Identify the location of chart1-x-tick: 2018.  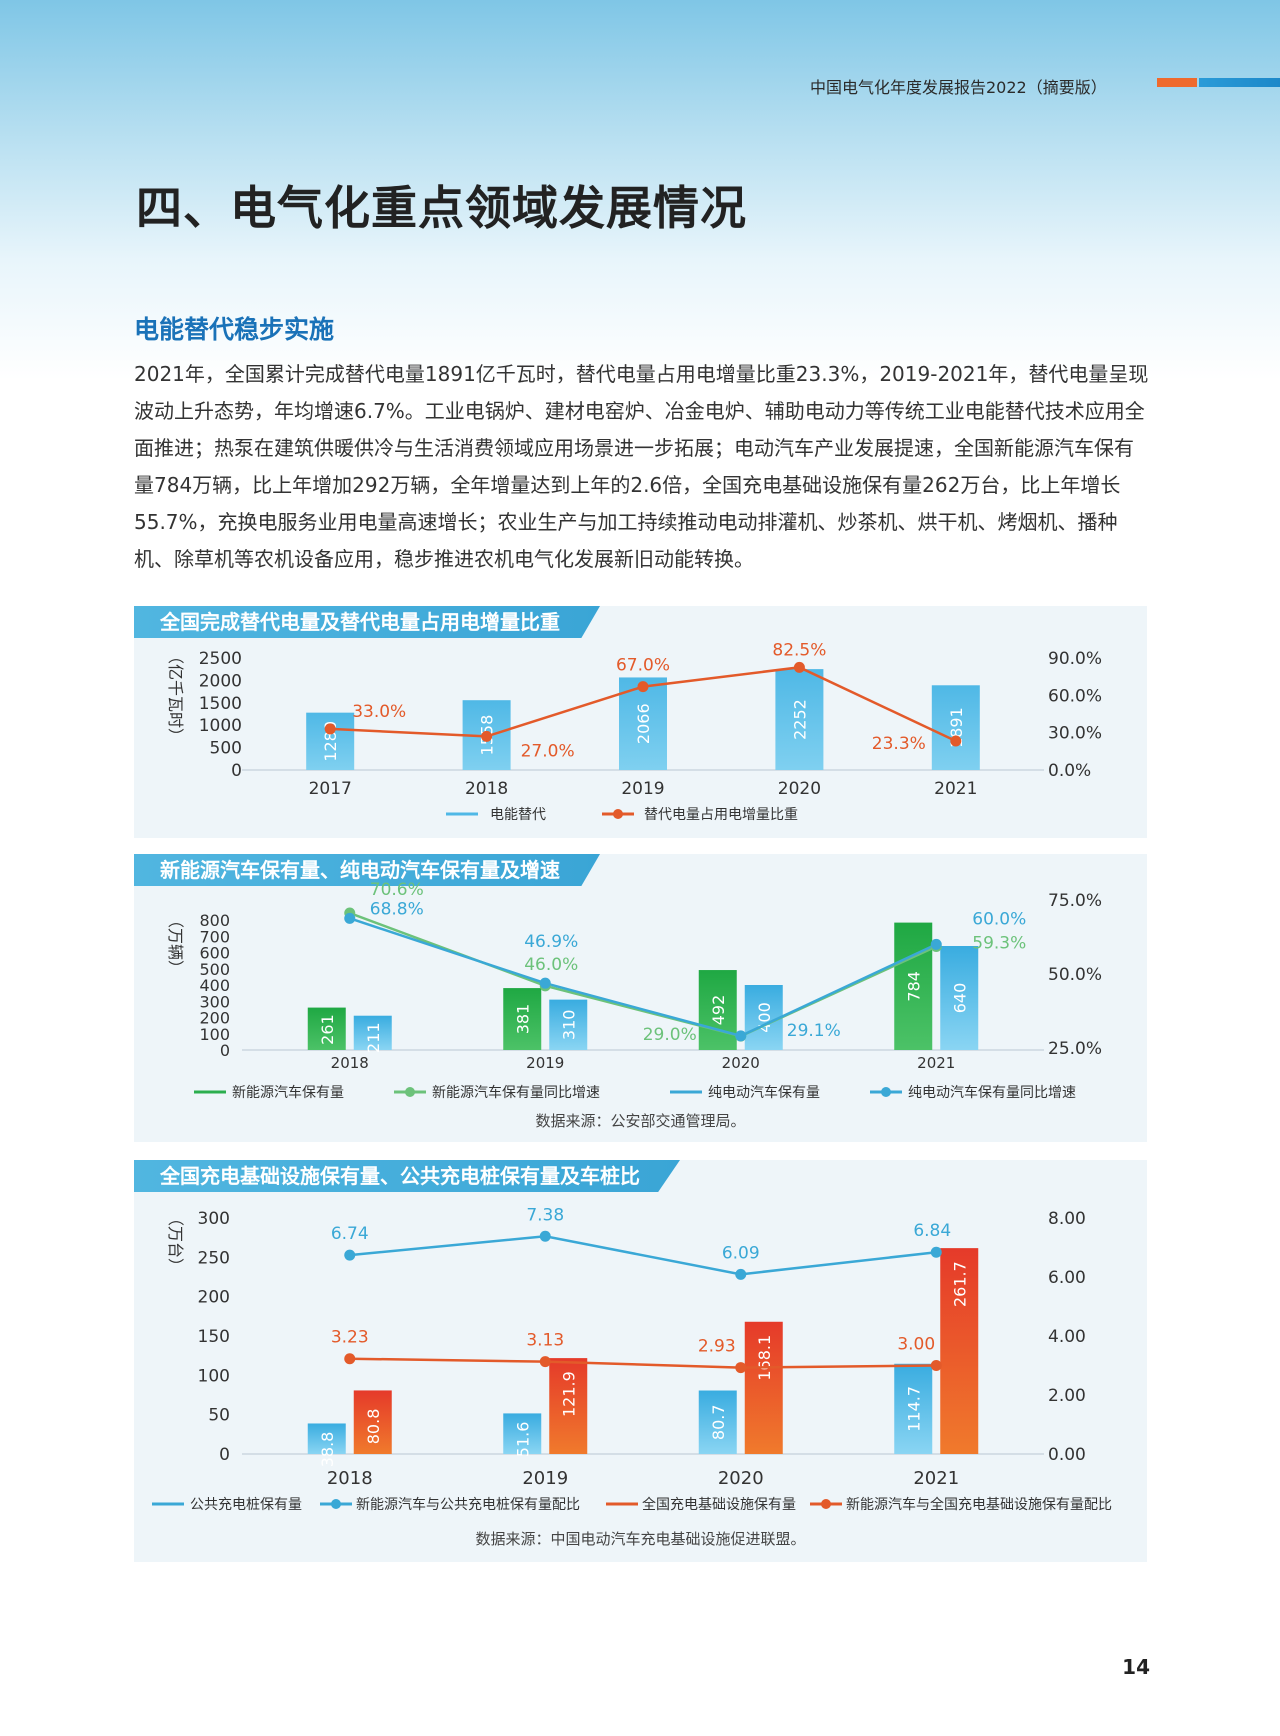
(486, 789).